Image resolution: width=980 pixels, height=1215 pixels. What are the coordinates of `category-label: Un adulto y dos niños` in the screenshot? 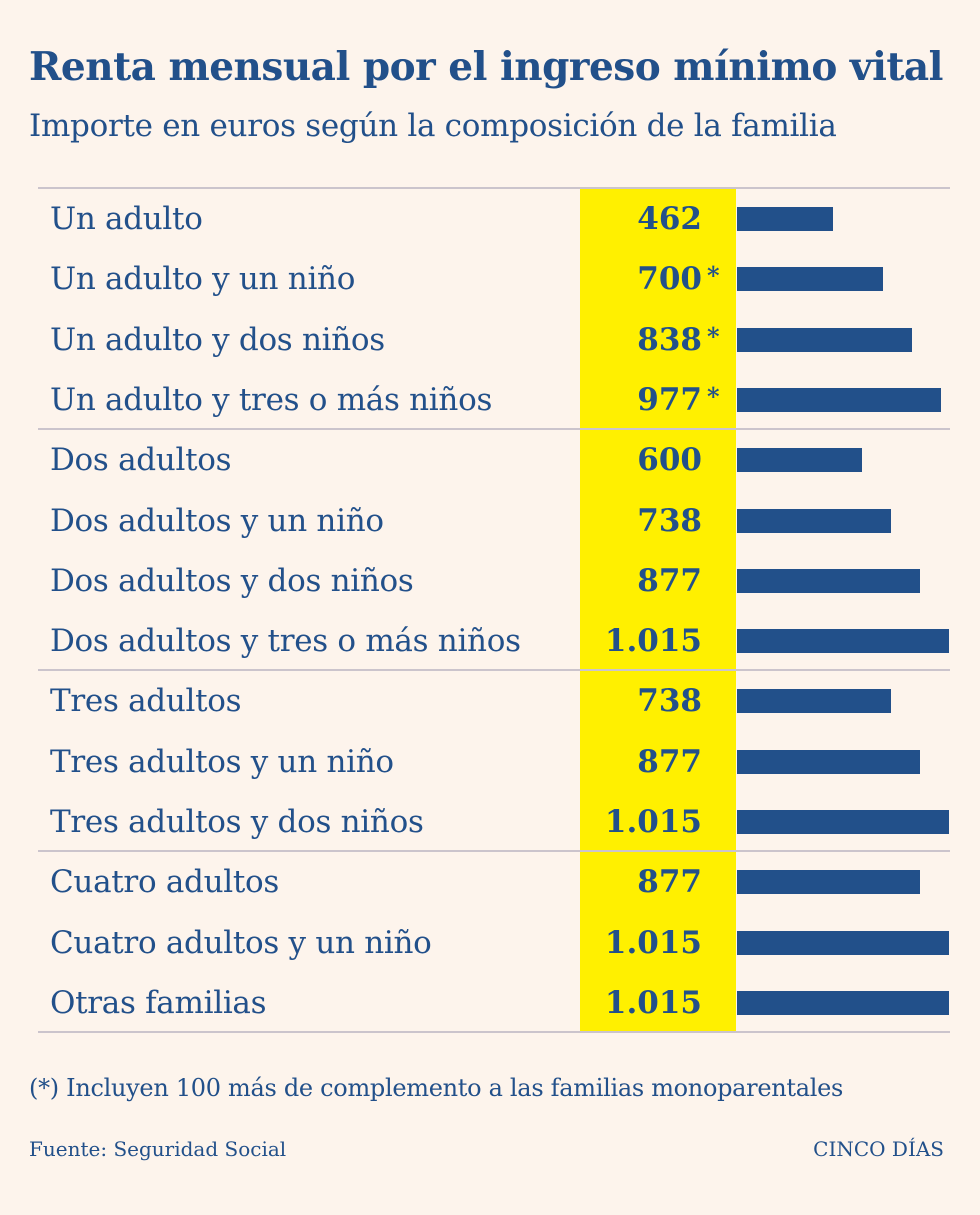 It's located at (217, 339).